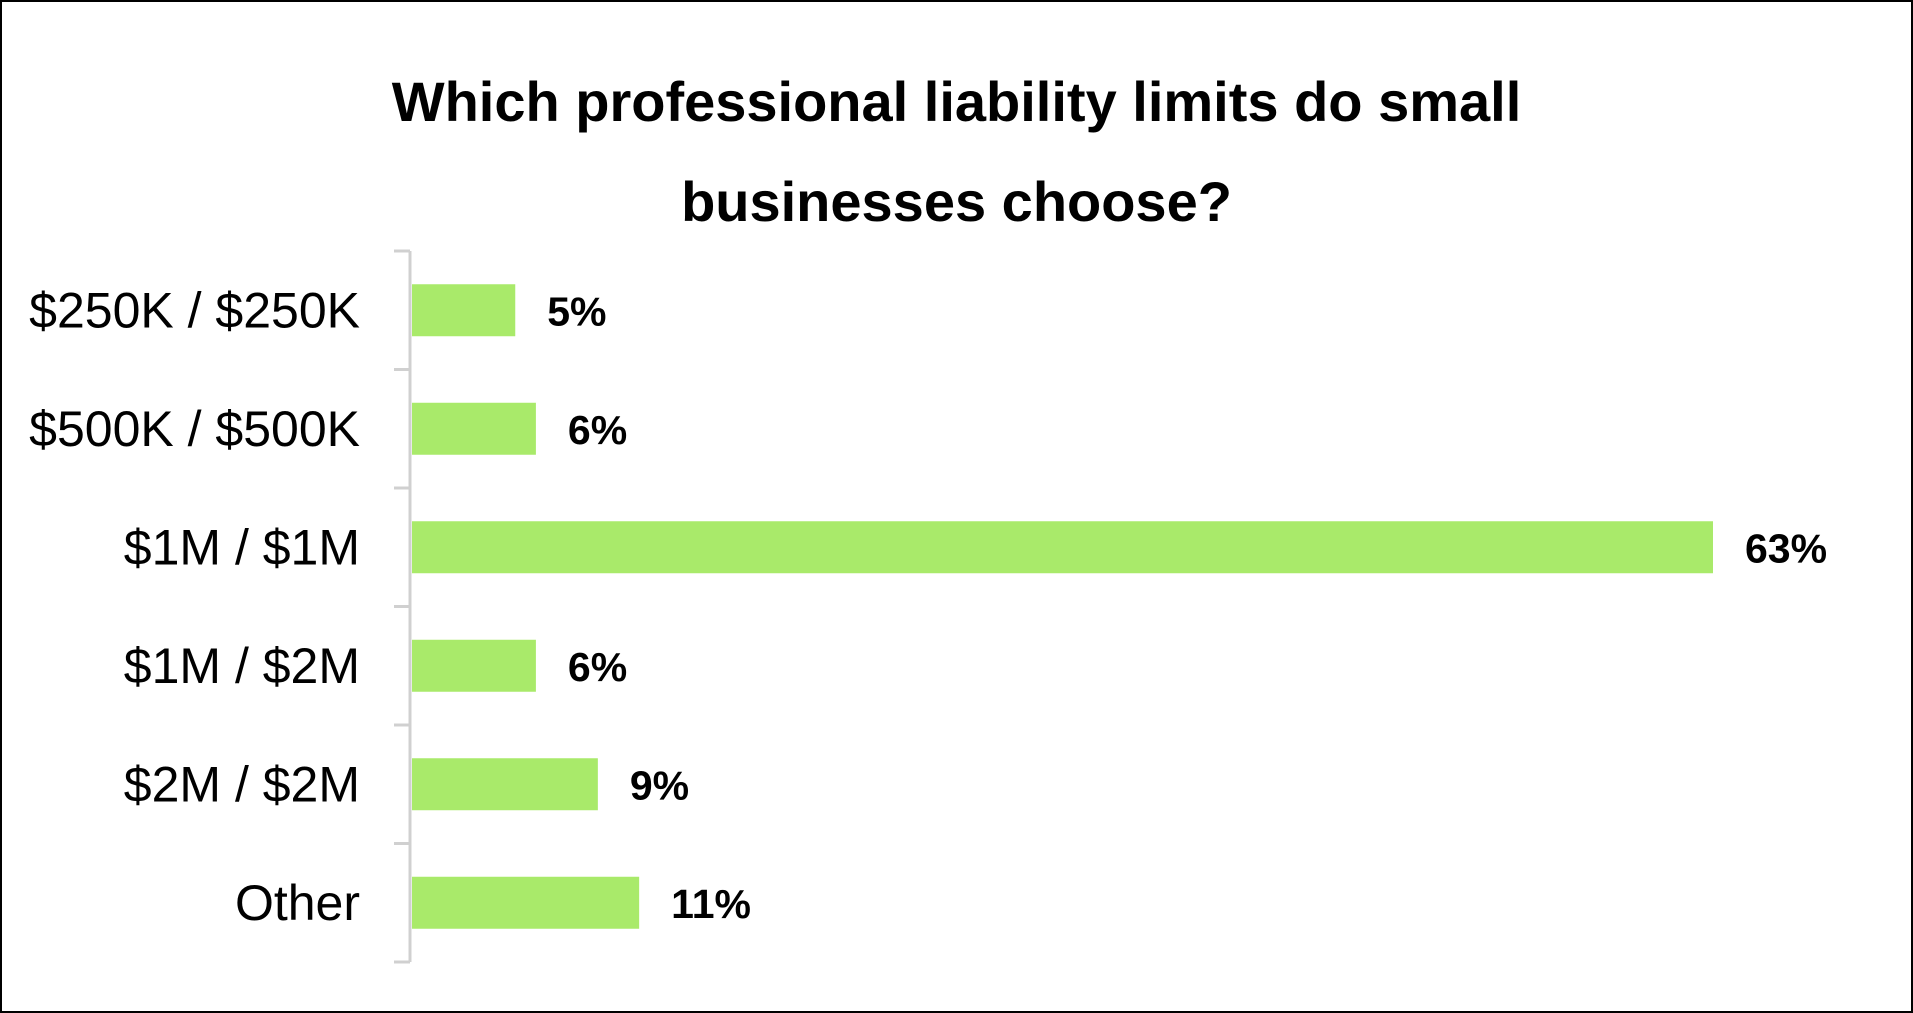 This screenshot has height=1013, width=1913. I want to click on category-label: Other, so click(297, 903).